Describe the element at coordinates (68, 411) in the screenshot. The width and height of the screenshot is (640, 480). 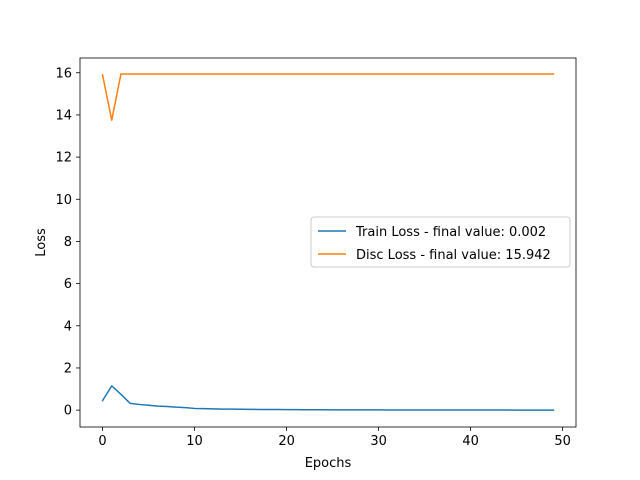
I see `y-tick-label: 0` at that location.